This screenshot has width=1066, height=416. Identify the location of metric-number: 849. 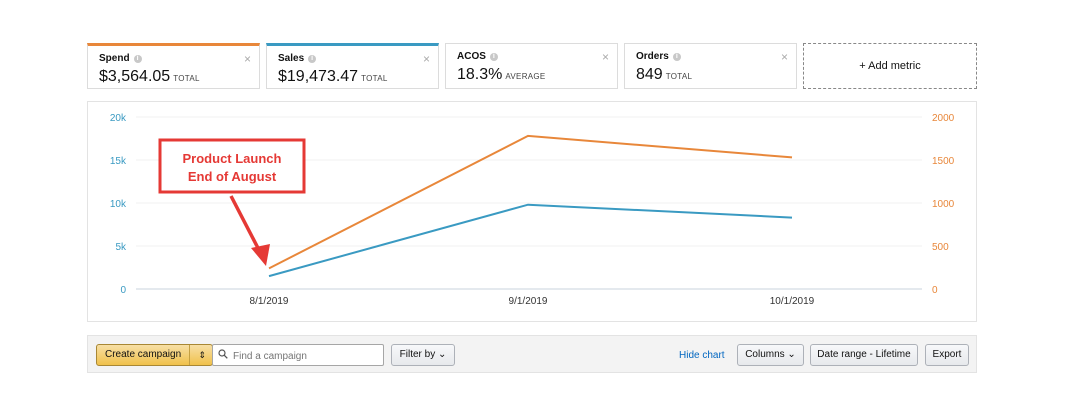
(649, 74).